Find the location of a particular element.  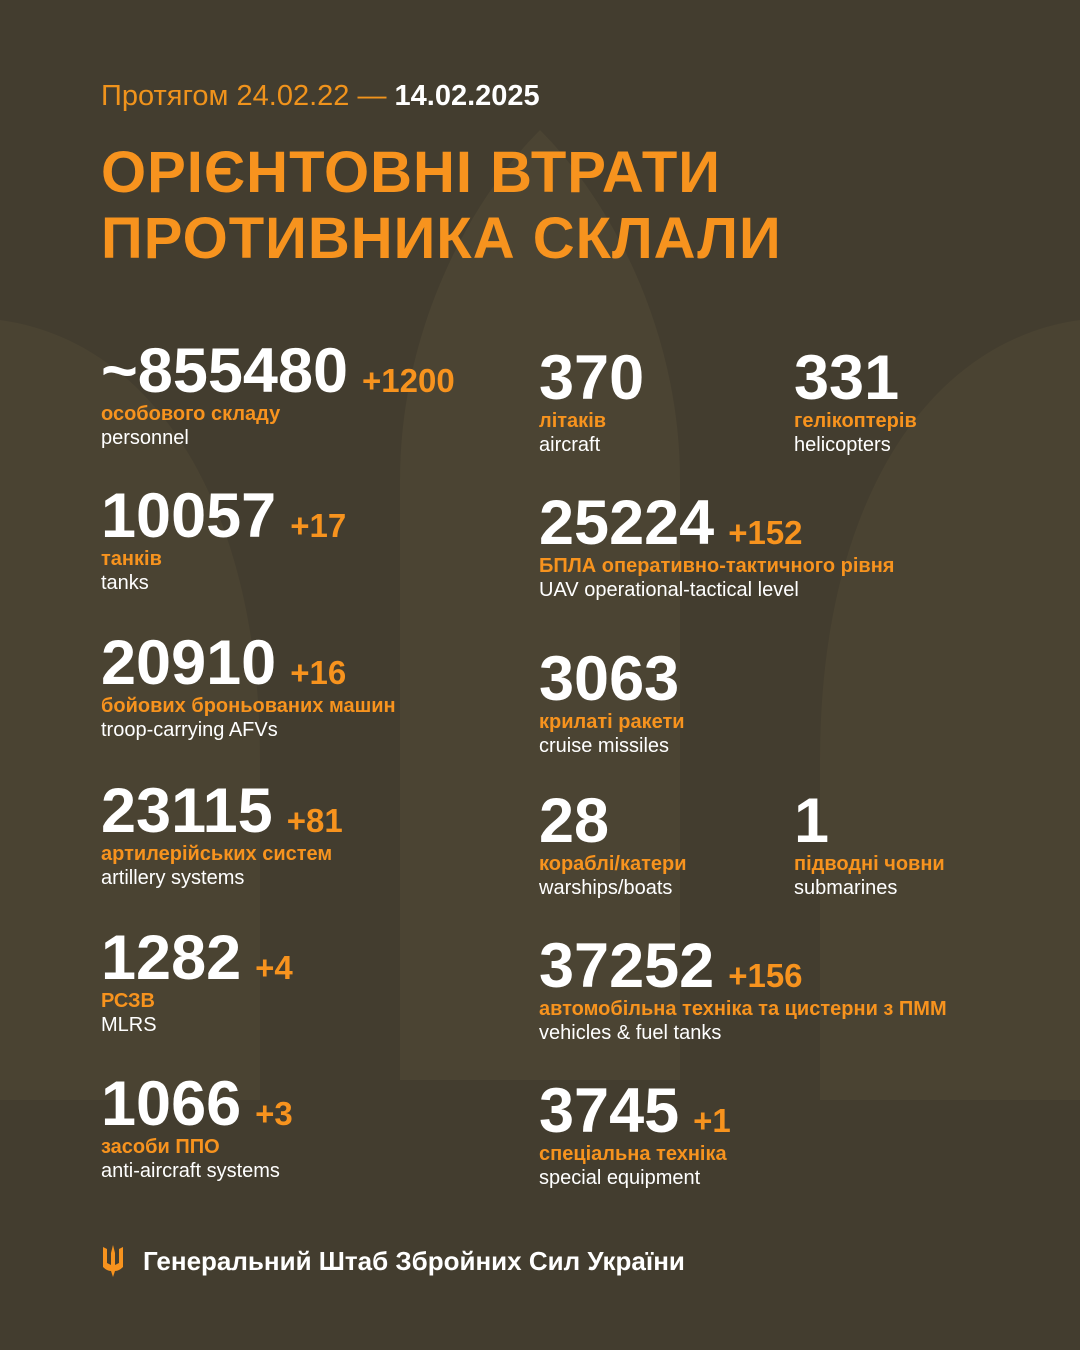

stat-submarines: 1 підводні човни submarines is located at coordinates (869, 845).